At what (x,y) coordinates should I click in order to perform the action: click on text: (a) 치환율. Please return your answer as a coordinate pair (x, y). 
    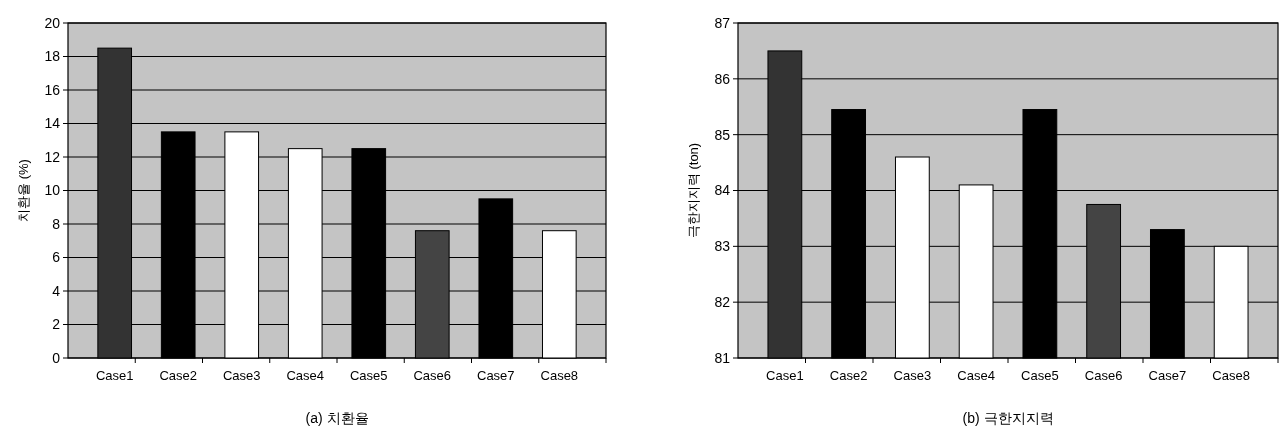
    Looking at the image, I should click on (337, 418).